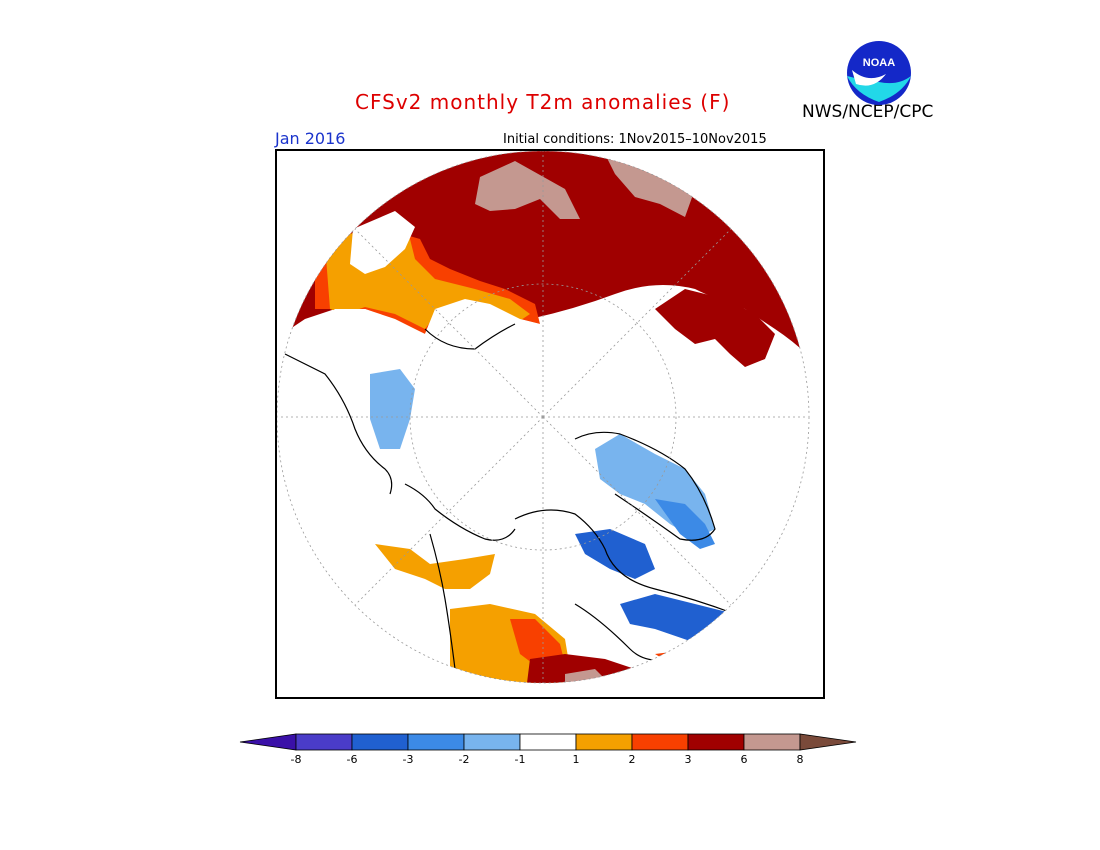  Describe the element at coordinates (715, 328) in the screenshot. I see `east-asia-warm-region` at that location.